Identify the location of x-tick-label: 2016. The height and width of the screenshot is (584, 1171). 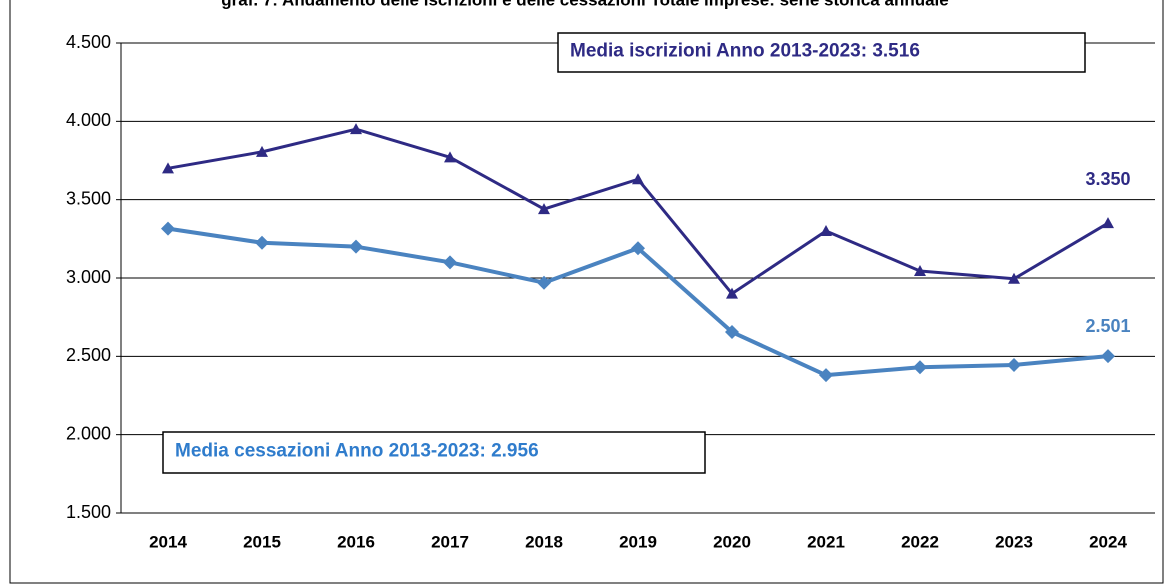
(356, 541).